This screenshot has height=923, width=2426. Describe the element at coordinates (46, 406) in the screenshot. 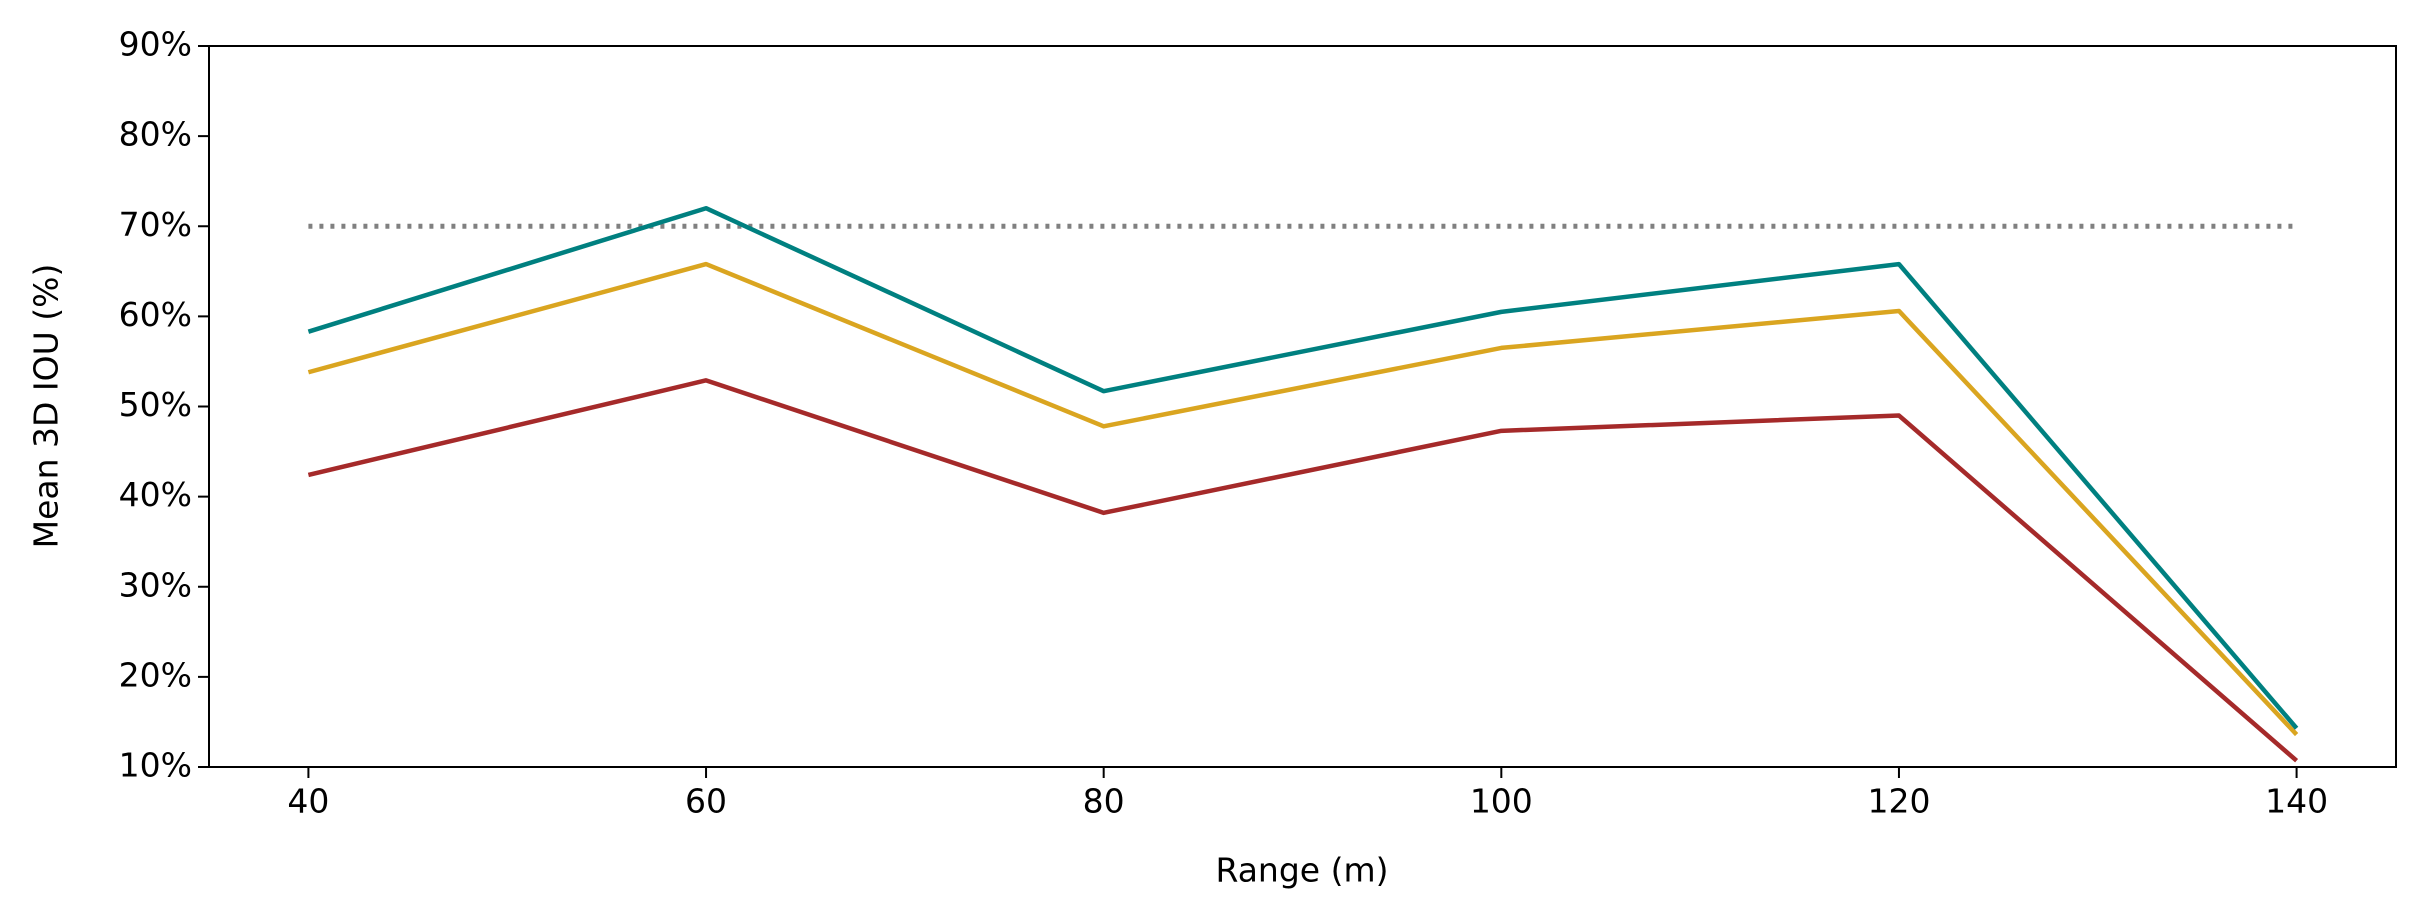

I see `y-axis-label: Mean 3D IOU (%)` at that location.